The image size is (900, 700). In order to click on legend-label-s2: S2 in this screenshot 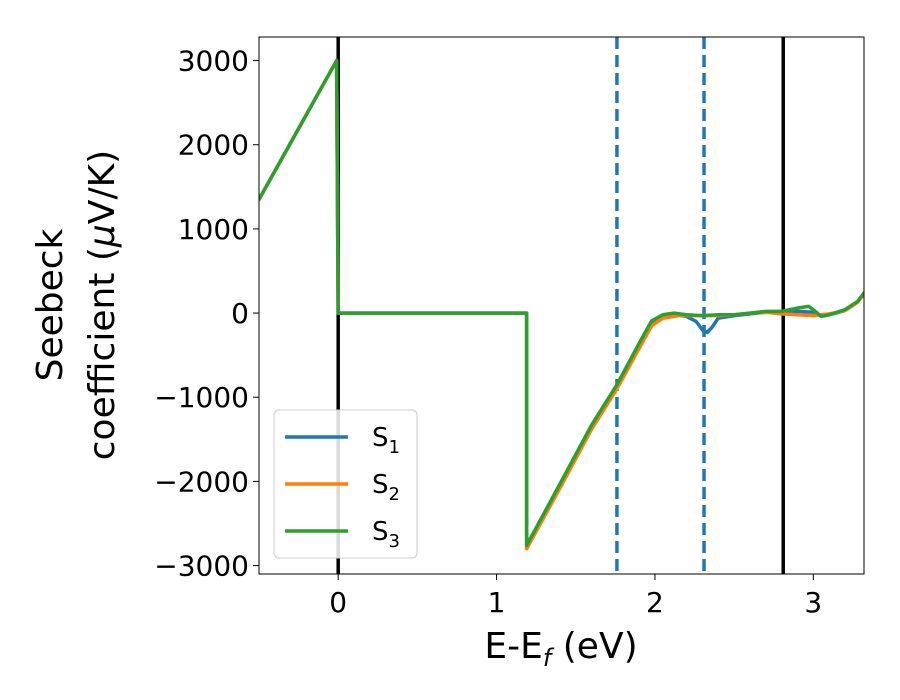, I will do `click(386, 487)`.